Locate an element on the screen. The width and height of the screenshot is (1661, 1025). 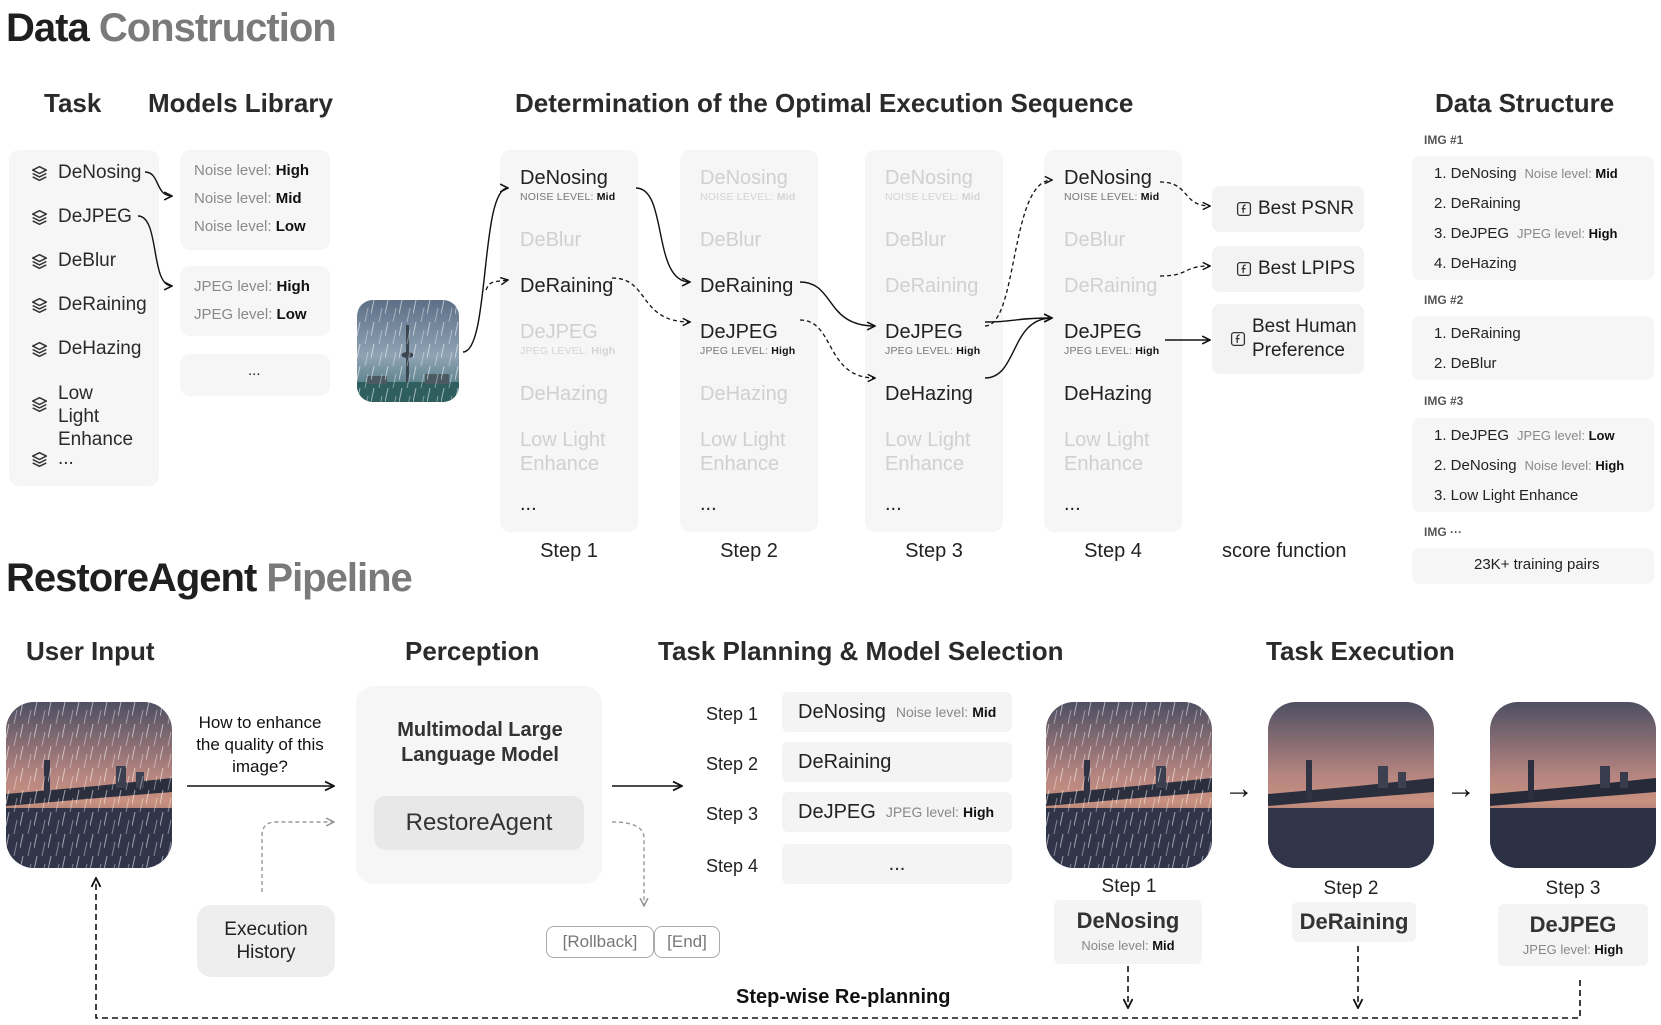
noise-level-value: Low is located at coordinates (290, 226).